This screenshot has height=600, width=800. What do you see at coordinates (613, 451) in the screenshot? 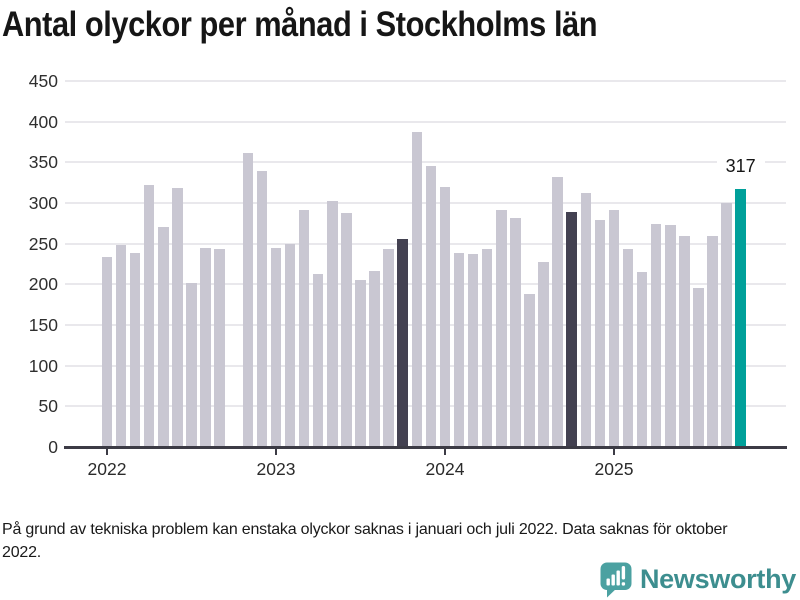
I see `x-axis-tick-2025` at bounding box center [613, 451].